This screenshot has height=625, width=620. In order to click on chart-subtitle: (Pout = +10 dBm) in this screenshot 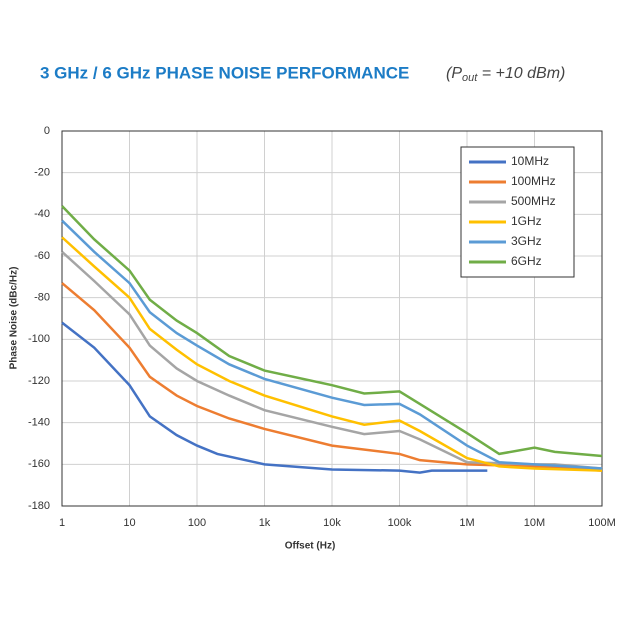, I will do `click(505, 74)`.